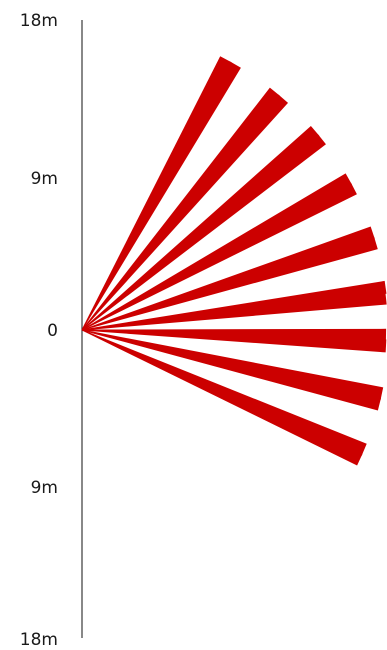 This screenshot has height=650, width=387. What do you see at coordinates (44, 488) in the screenshot?
I see `axis-label-lower-mid: 9m` at bounding box center [44, 488].